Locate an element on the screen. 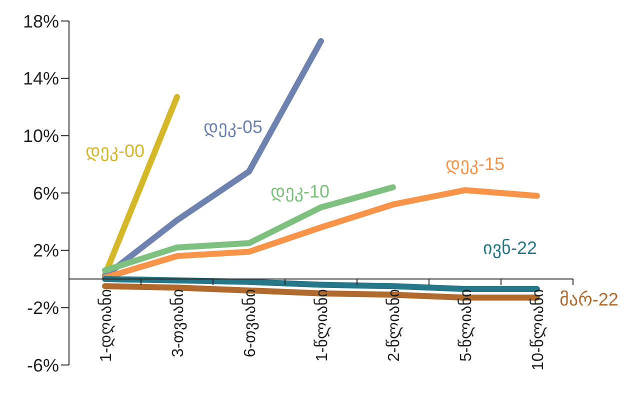  y-tick-label: -2% is located at coordinates (42, 308).